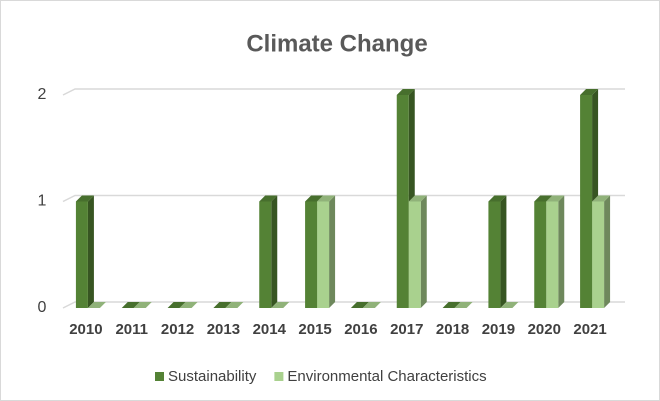 Image resolution: width=660 pixels, height=401 pixels. I want to click on x-tick-label: 2015, so click(314, 329).